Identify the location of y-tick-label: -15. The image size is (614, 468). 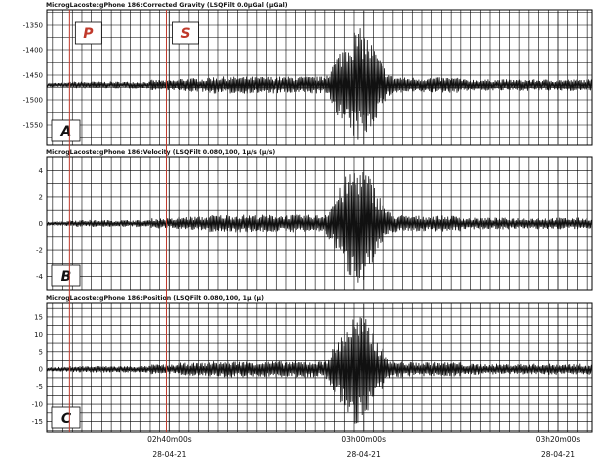
(37, 422).